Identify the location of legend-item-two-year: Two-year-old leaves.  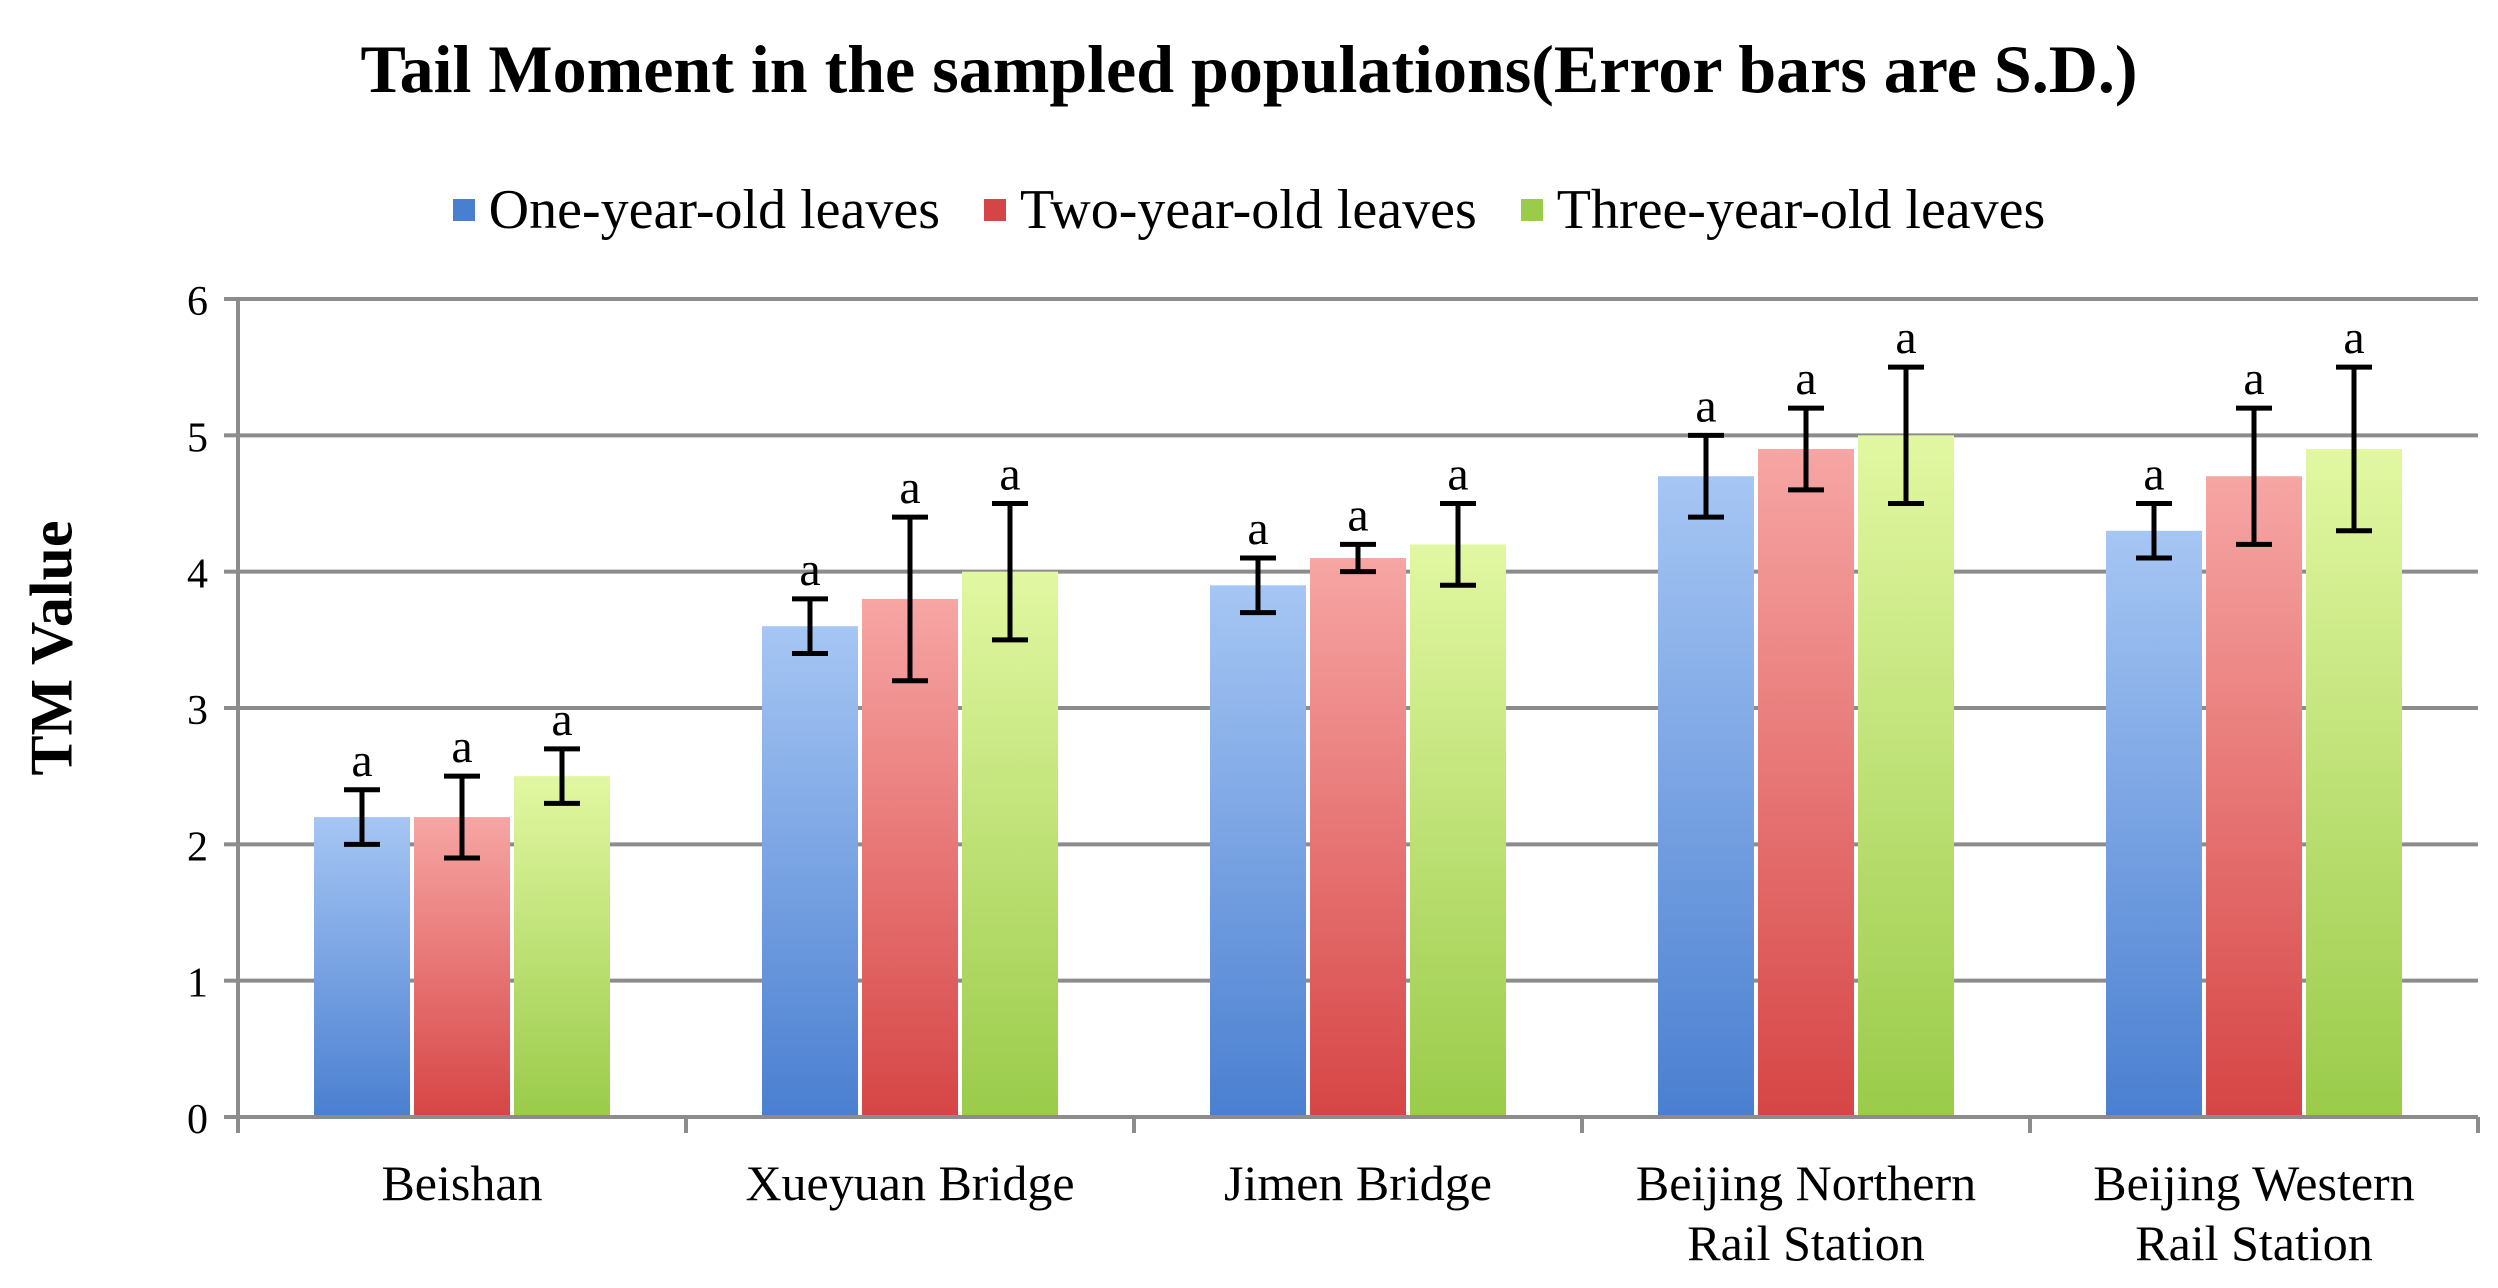
(1230, 210).